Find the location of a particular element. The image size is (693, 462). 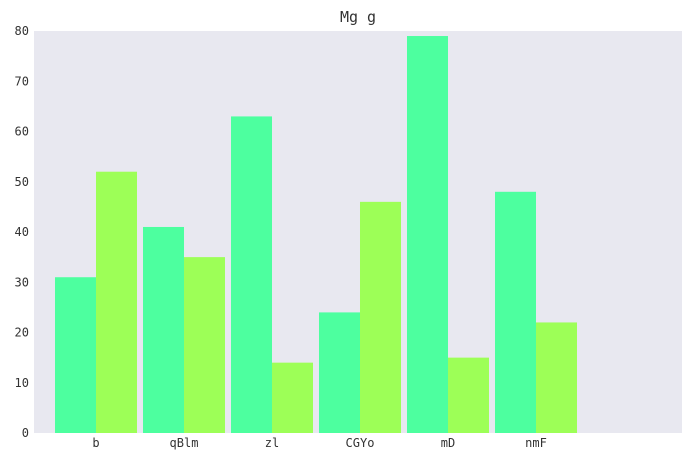

y-tick-label: 40 is located at coordinates (22, 232).